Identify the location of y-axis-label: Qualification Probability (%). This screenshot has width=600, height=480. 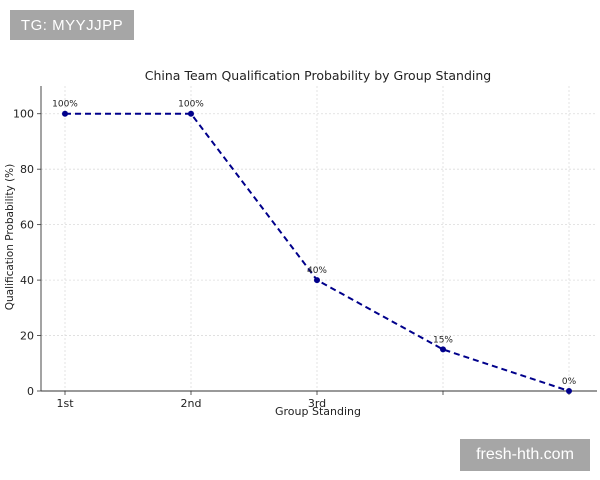
(10, 237).